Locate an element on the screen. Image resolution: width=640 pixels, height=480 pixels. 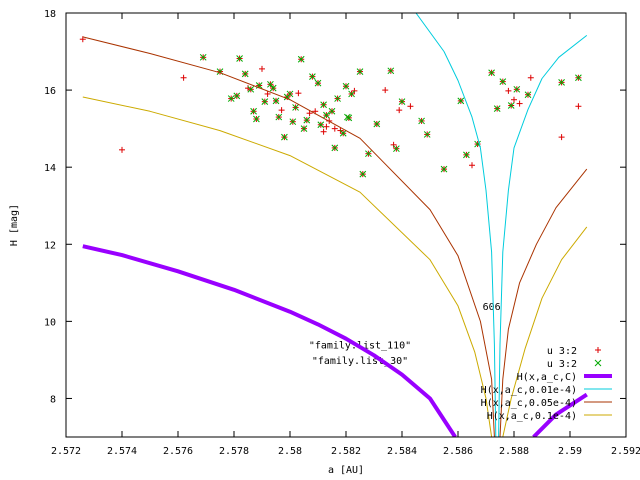
y-tick-label: 10 is located at coordinates (50, 322).